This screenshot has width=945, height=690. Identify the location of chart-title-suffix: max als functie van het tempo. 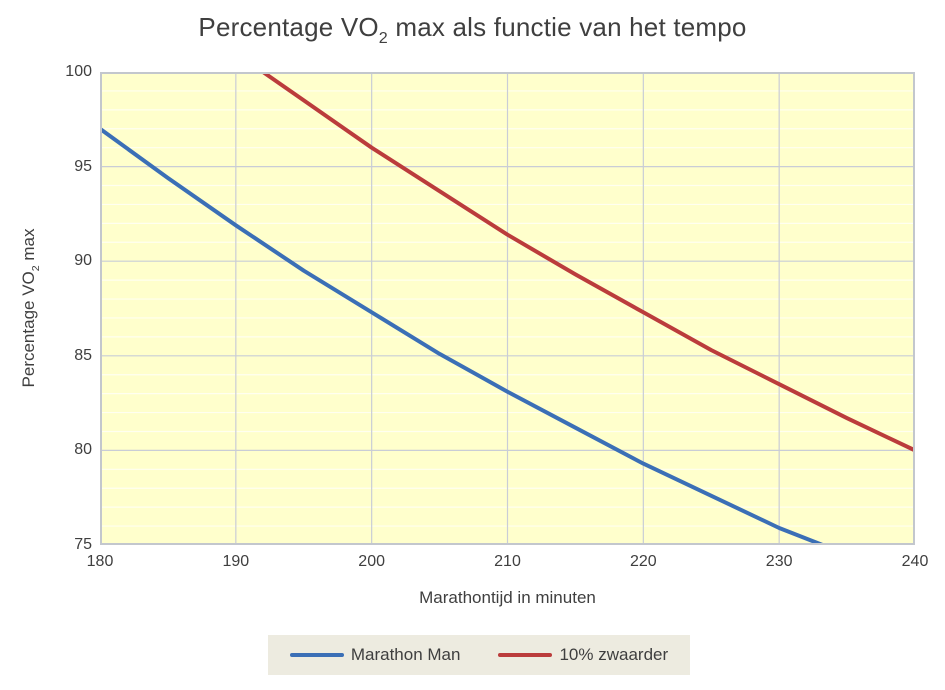
(567, 27).